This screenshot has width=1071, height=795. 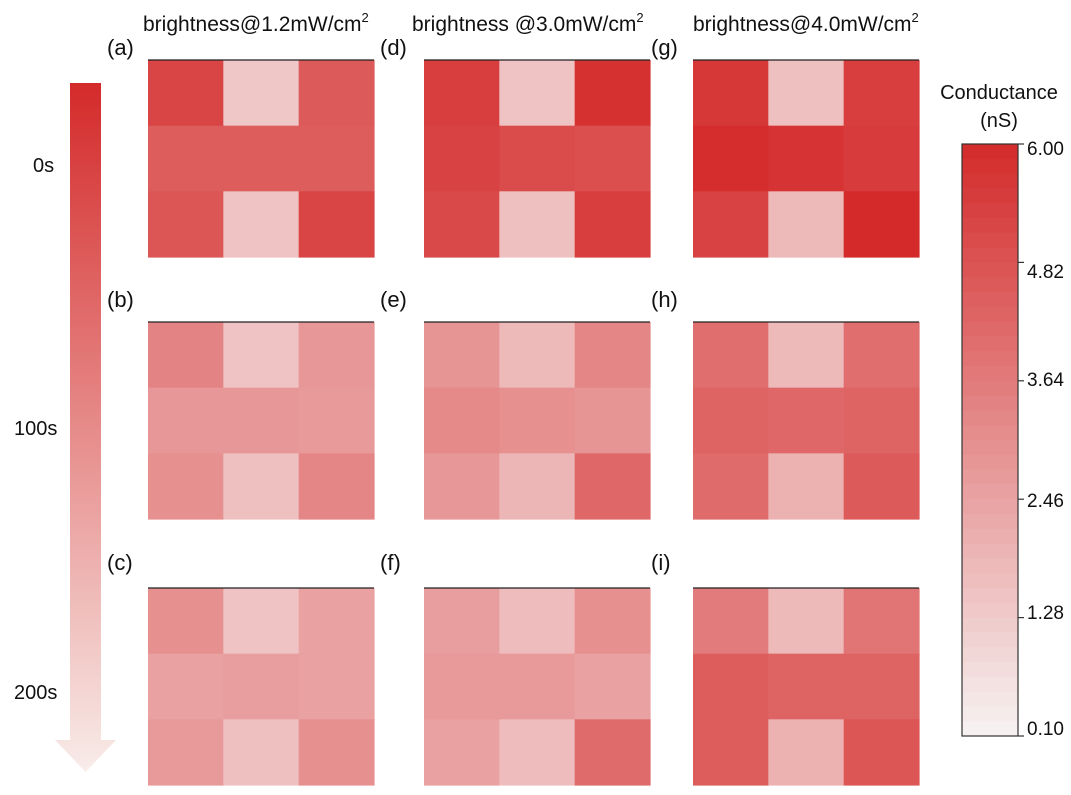 I want to click on colorbar, so click(x=992, y=440).